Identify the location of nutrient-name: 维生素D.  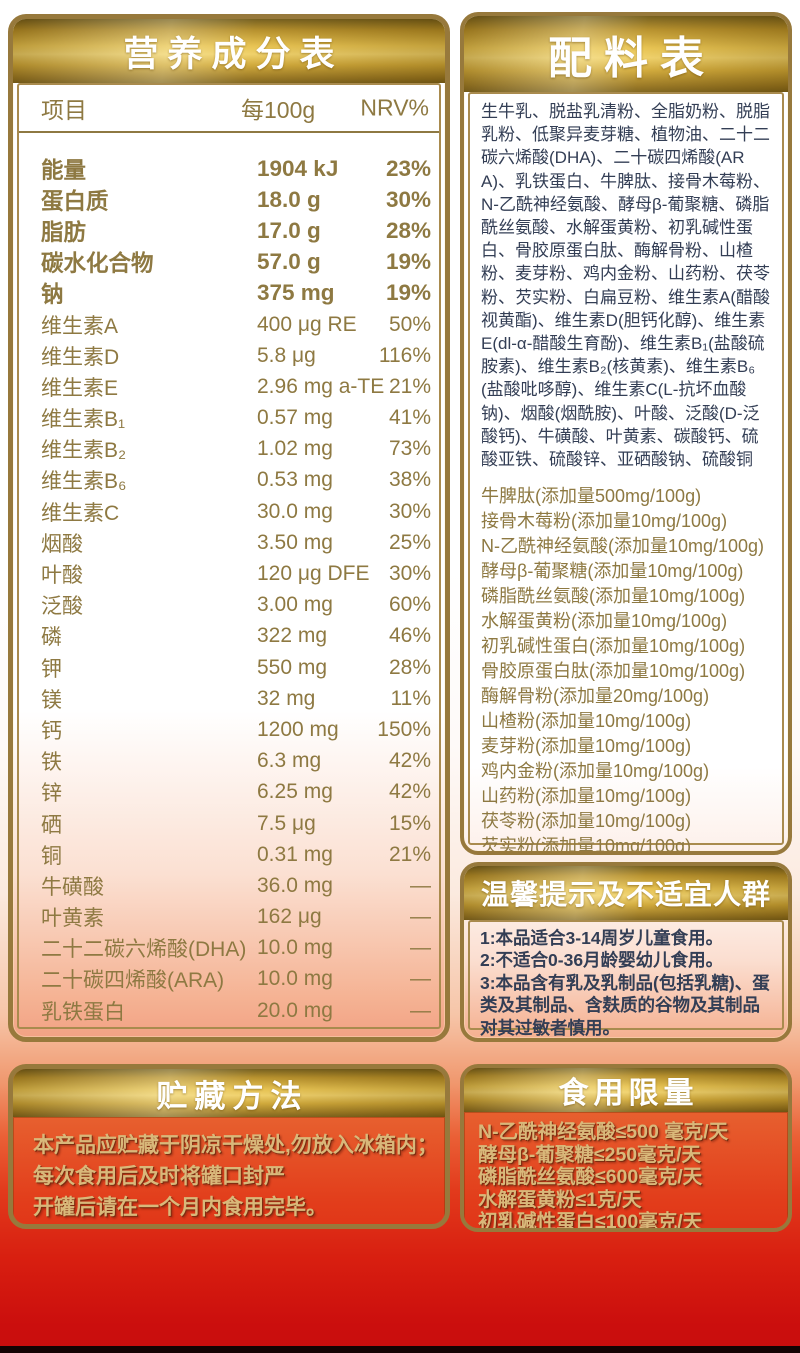
(80, 357).